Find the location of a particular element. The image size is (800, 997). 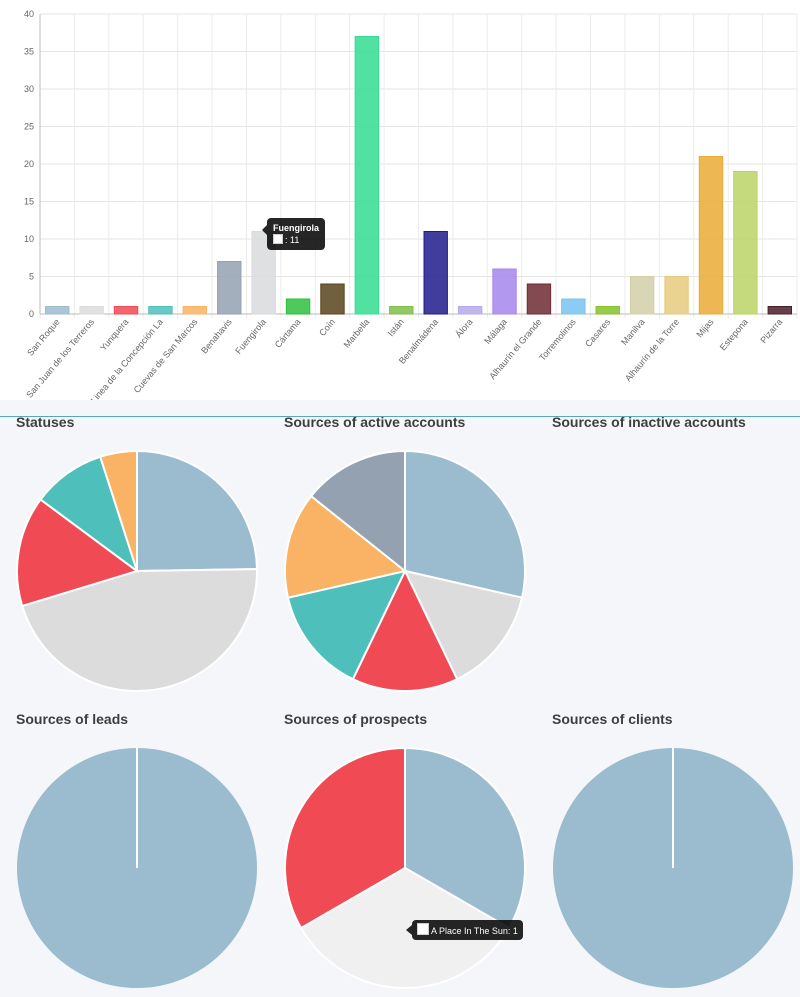

x-tick-label: Álora is located at coordinates (463, 328).